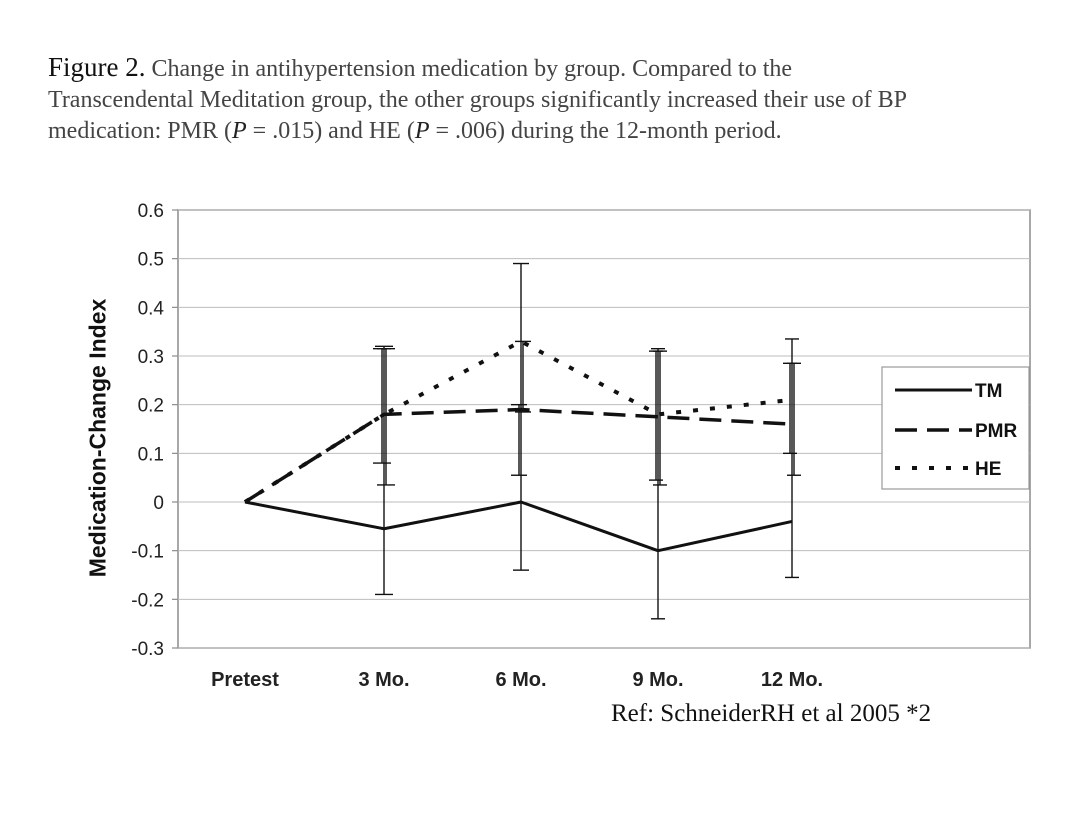  I want to click on y-tick-label: 0.5, so click(151, 260).